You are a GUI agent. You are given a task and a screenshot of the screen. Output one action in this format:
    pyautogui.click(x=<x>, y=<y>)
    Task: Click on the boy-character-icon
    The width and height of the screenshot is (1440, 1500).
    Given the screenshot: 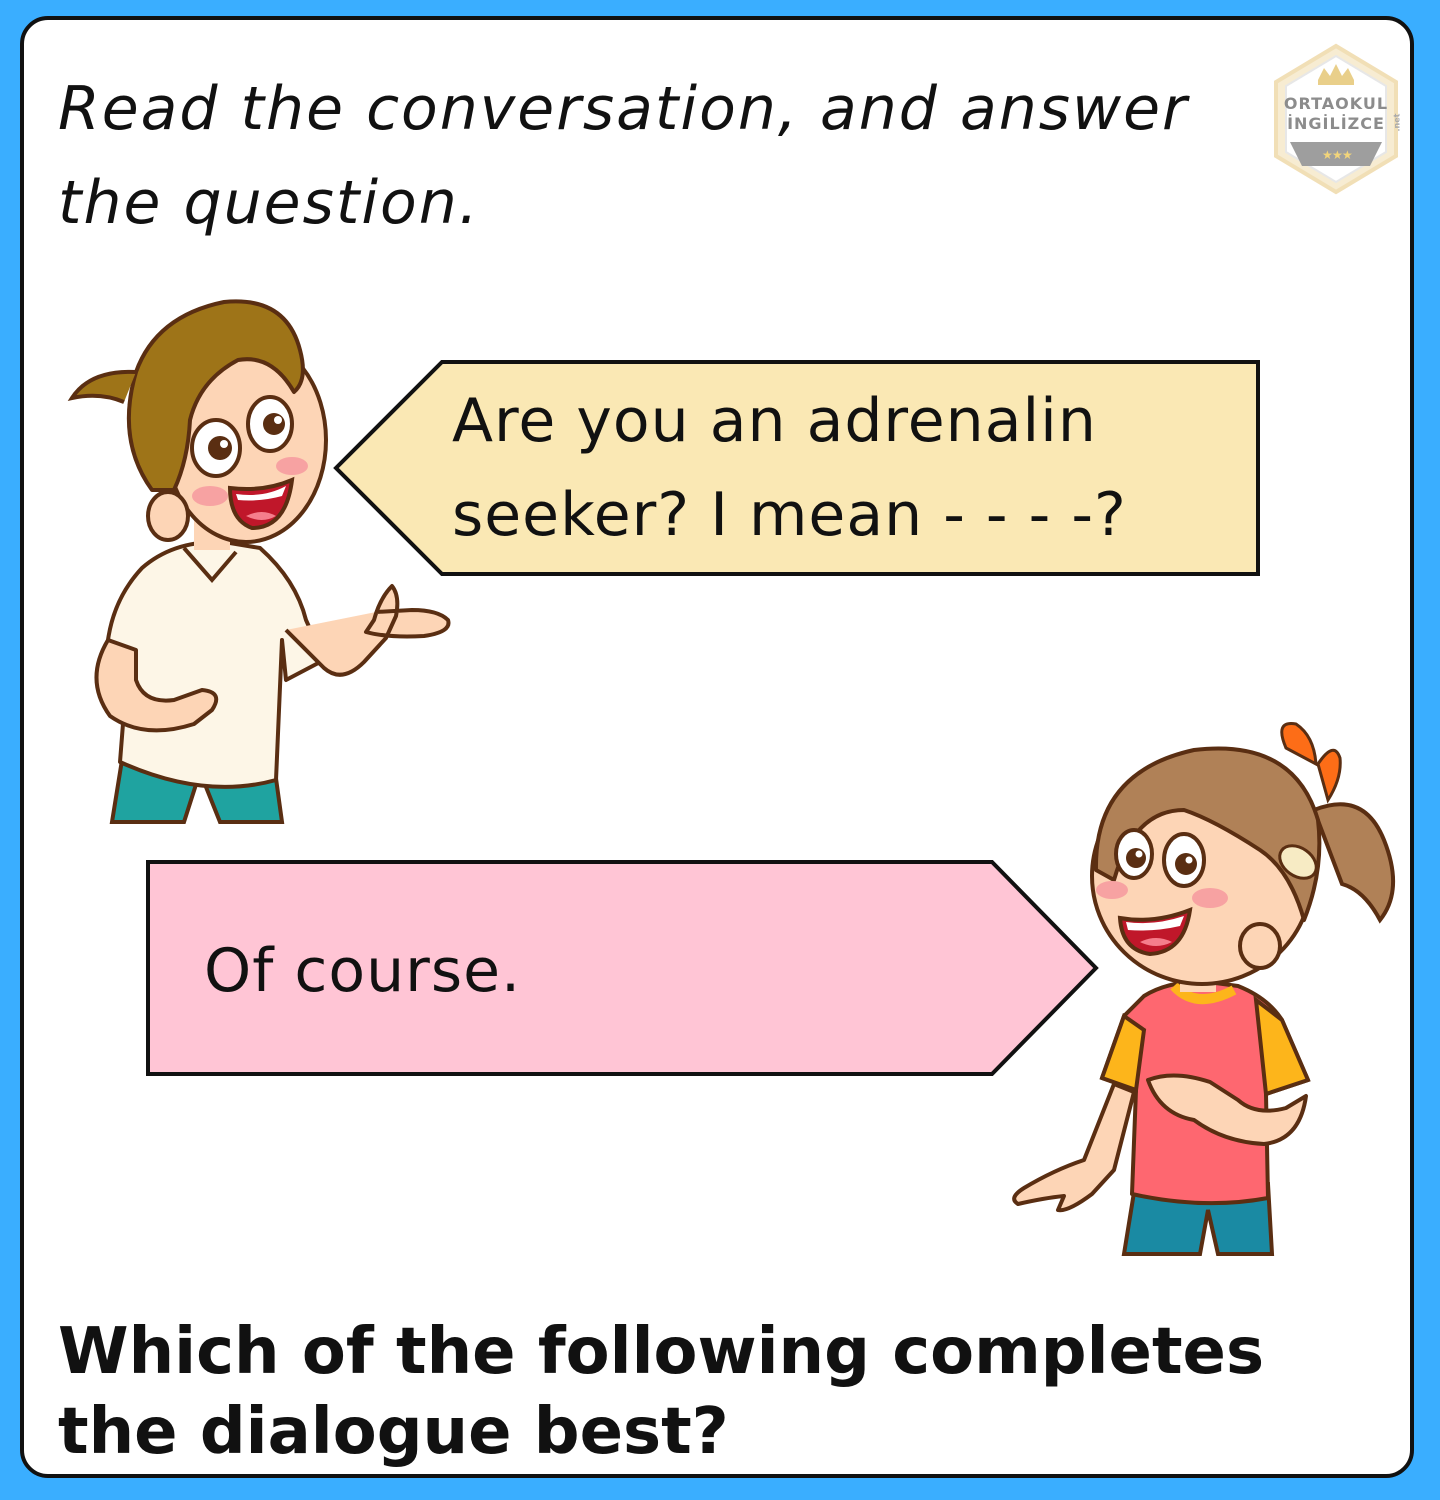 What is the action you would take?
    pyautogui.click(x=259, y=561)
    